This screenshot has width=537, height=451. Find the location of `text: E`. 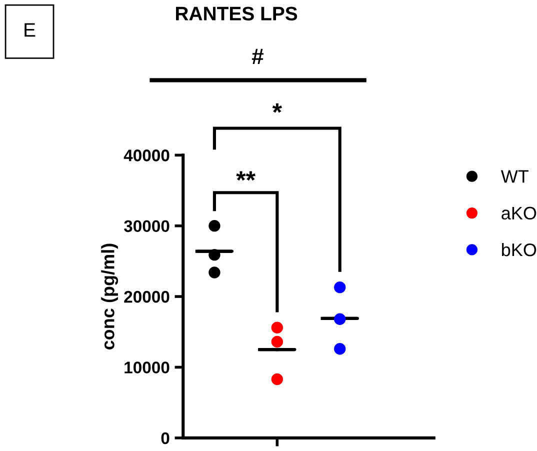

text: E is located at coordinates (30, 30).